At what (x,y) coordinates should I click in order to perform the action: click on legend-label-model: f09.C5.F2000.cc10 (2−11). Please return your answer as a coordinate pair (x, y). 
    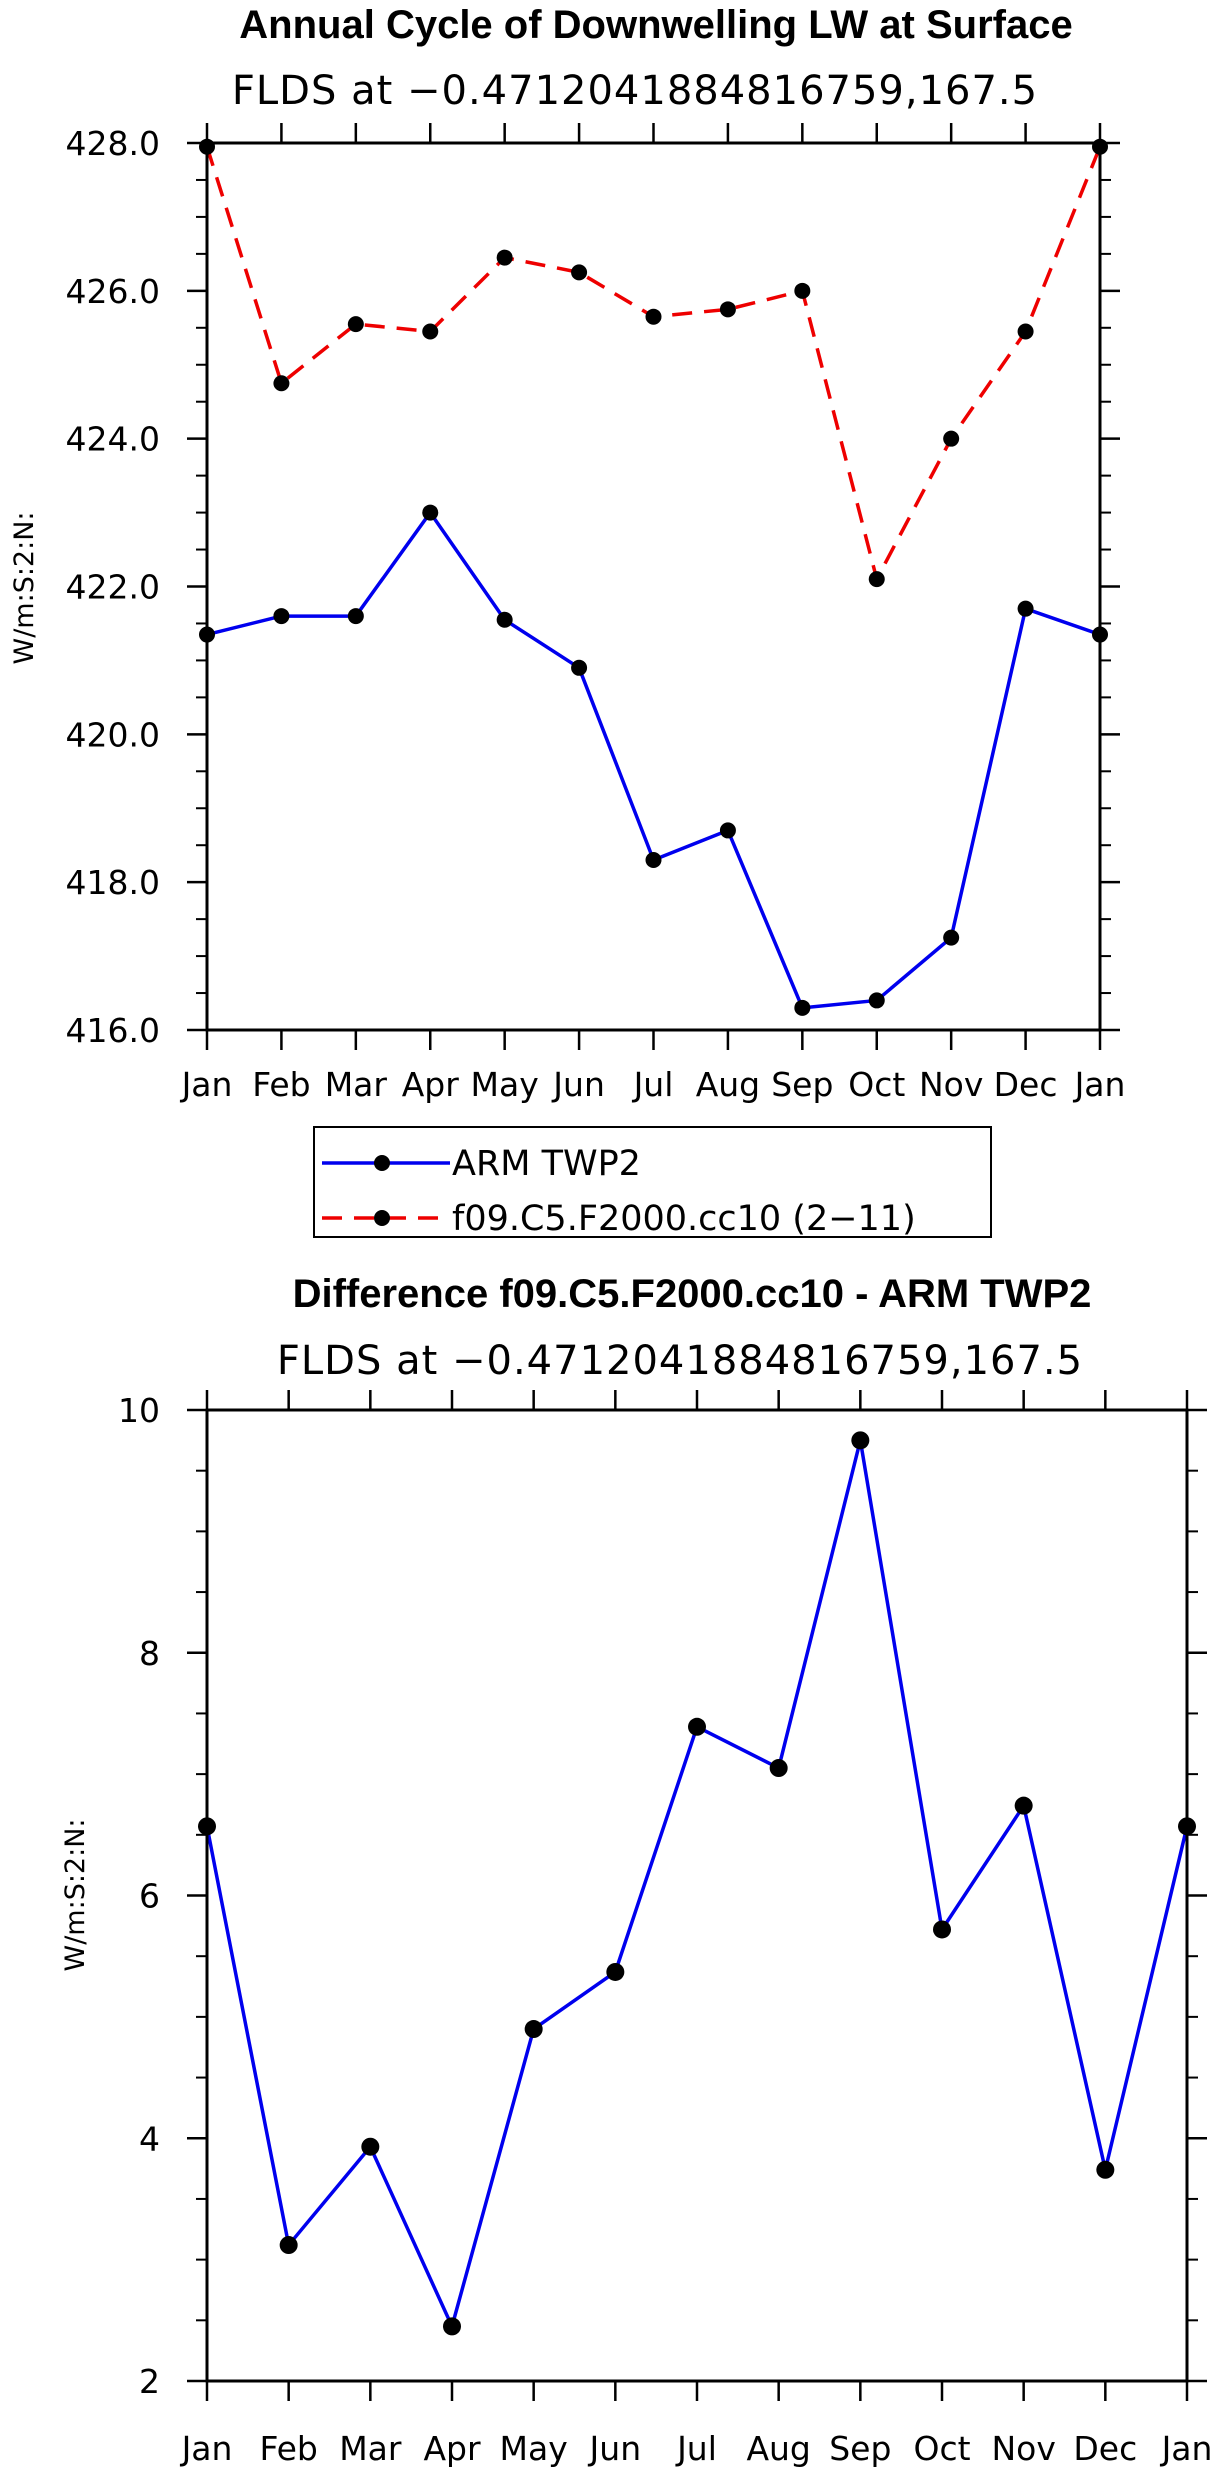
    Looking at the image, I should click on (684, 1219).